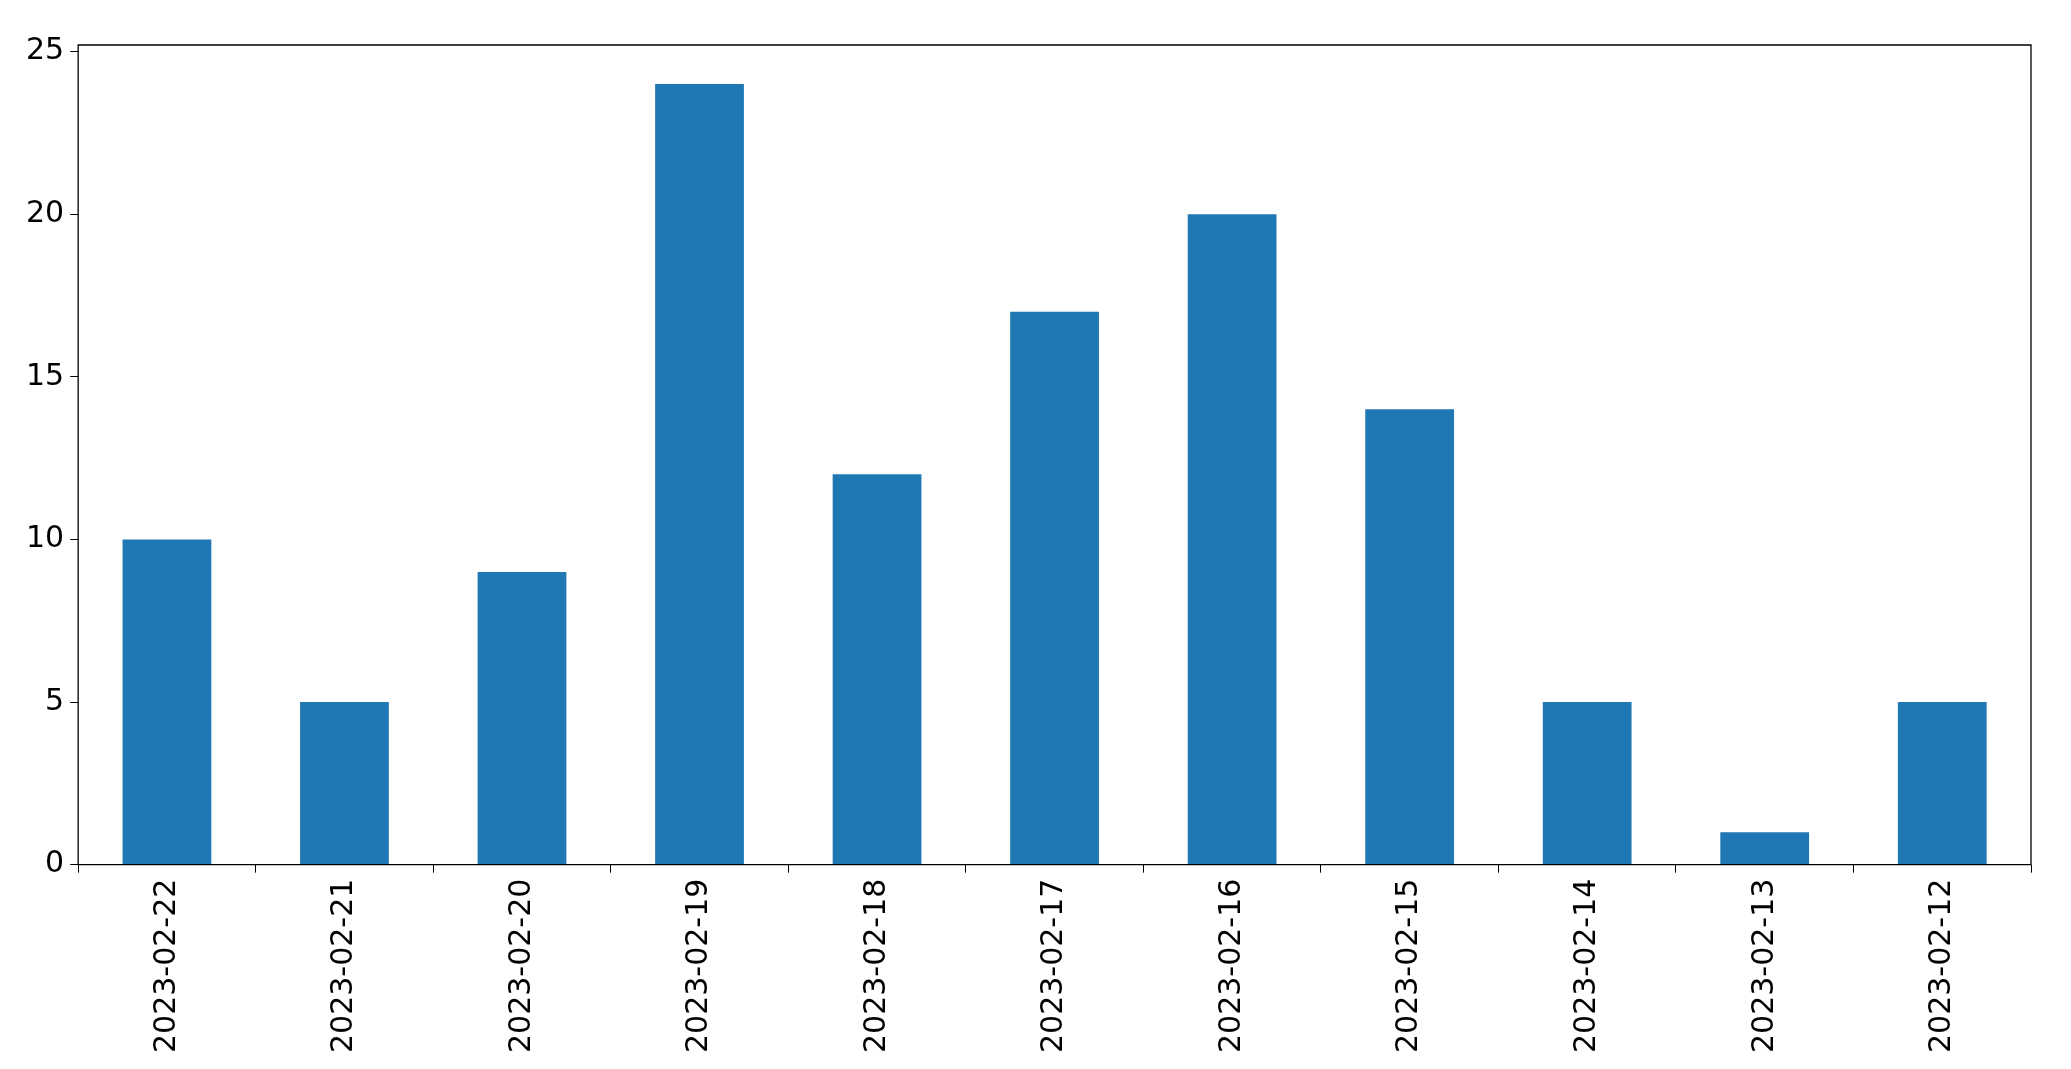 The image size is (2071, 1069). What do you see at coordinates (1762, 966) in the screenshot?
I see `x-tick-label: 2023-02-13` at bounding box center [1762, 966].